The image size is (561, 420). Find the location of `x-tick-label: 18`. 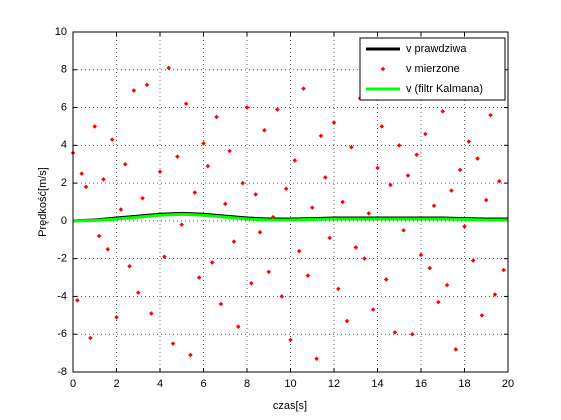

x-tick-label: 18 is located at coordinates (464, 384).